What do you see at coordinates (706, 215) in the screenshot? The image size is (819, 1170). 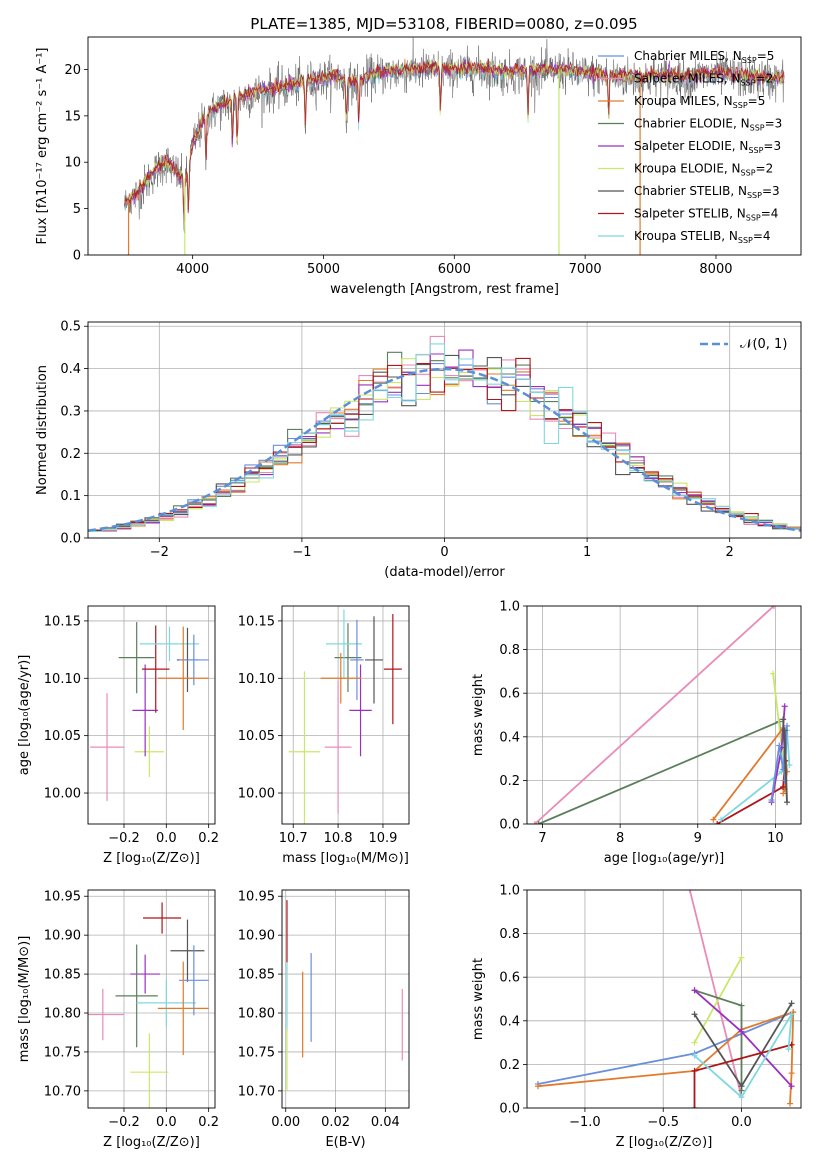 I see `legend-label: Salpeter STELIB, NSSP=4` at bounding box center [706, 215].